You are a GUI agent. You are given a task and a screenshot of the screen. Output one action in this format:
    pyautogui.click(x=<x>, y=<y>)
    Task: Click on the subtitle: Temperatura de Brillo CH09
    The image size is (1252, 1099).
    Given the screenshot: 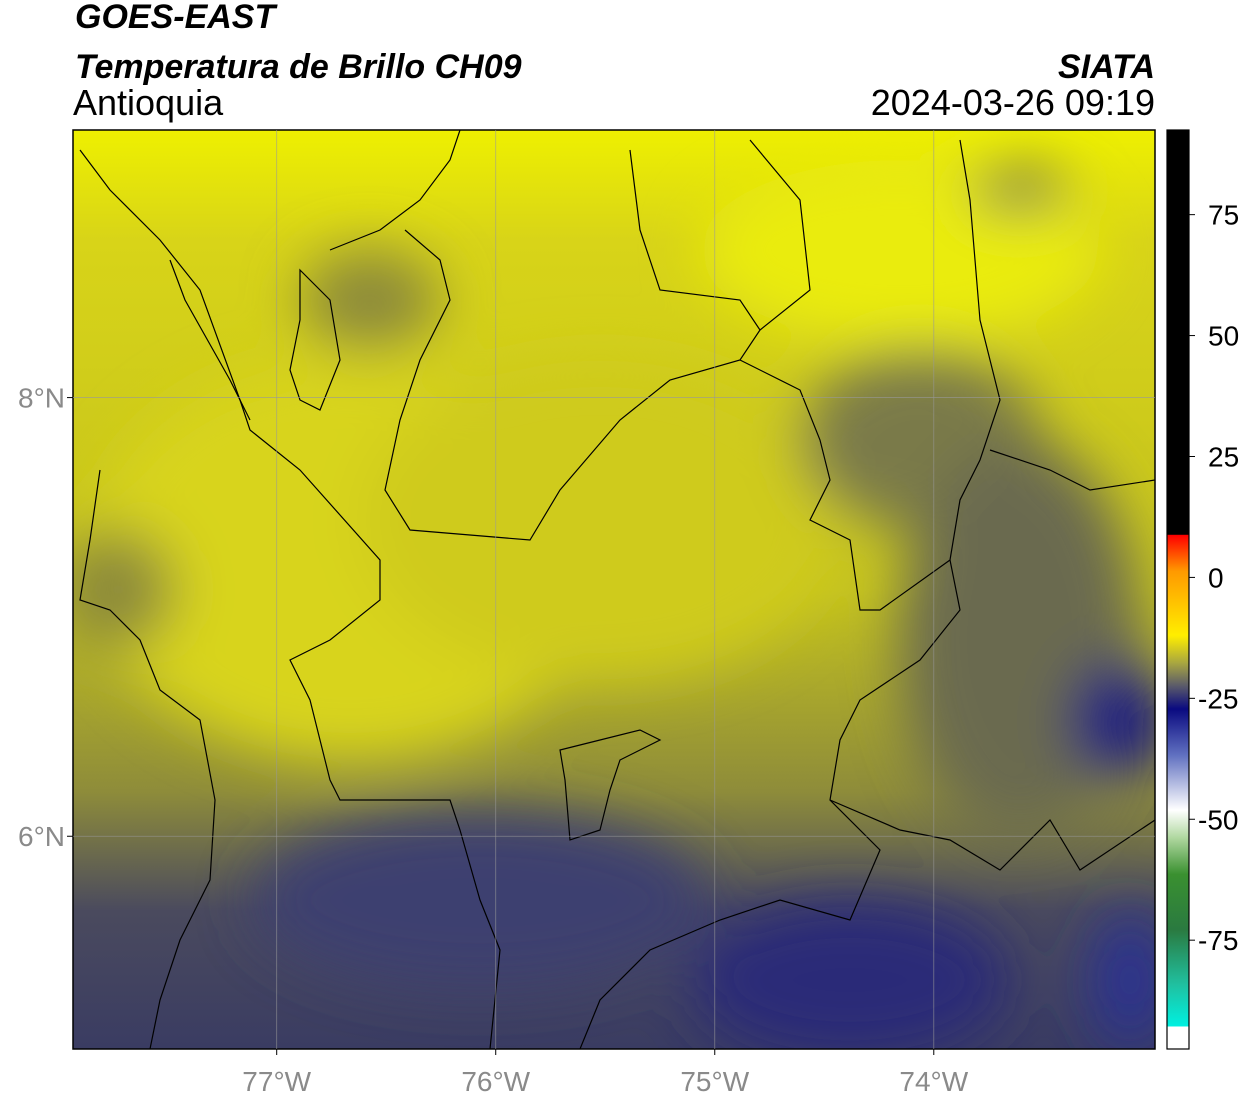 What is the action you would take?
    pyautogui.click(x=298, y=67)
    